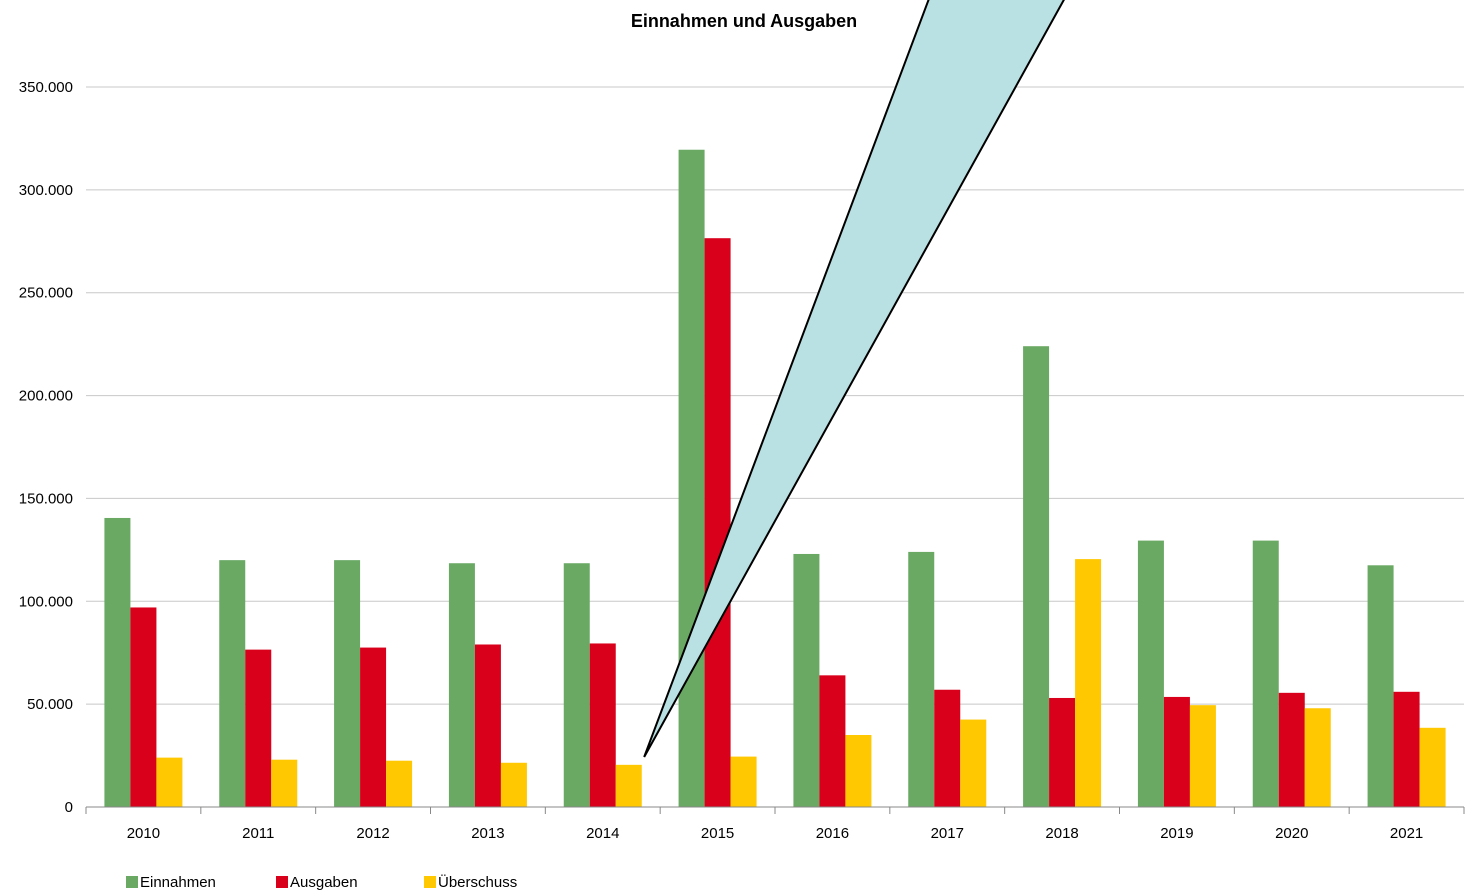  I want to click on bar-einnahmen-2013, so click(461, 685).